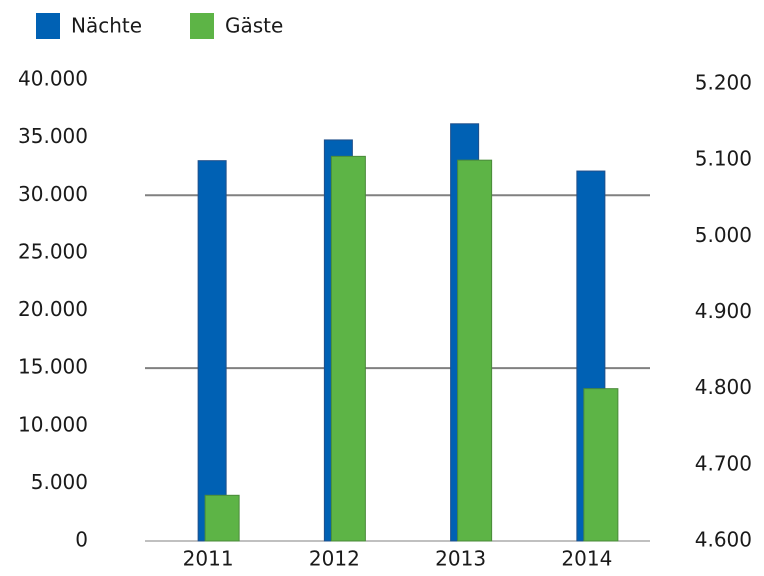  Describe the element at coordinates (106, 26) in the screenshot. I see `legend-label: Nächte` at that location.